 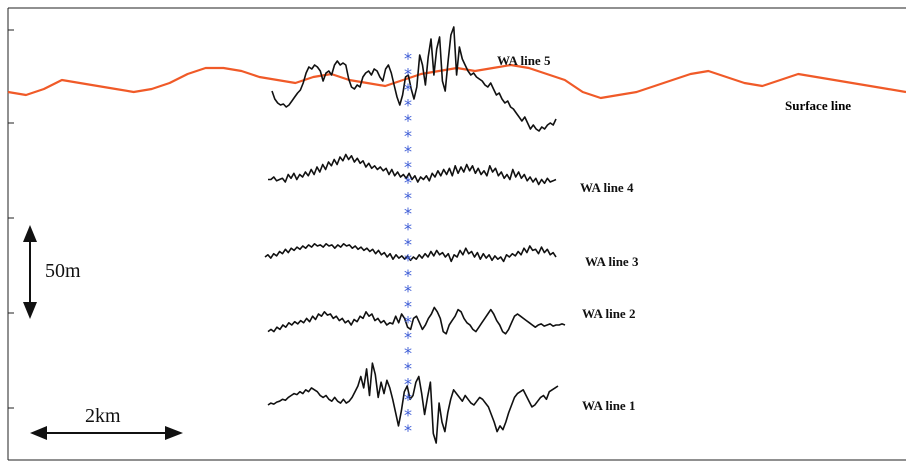 I want to click on wa-line-4-label: WA line 4, so click(x=607, y=187).